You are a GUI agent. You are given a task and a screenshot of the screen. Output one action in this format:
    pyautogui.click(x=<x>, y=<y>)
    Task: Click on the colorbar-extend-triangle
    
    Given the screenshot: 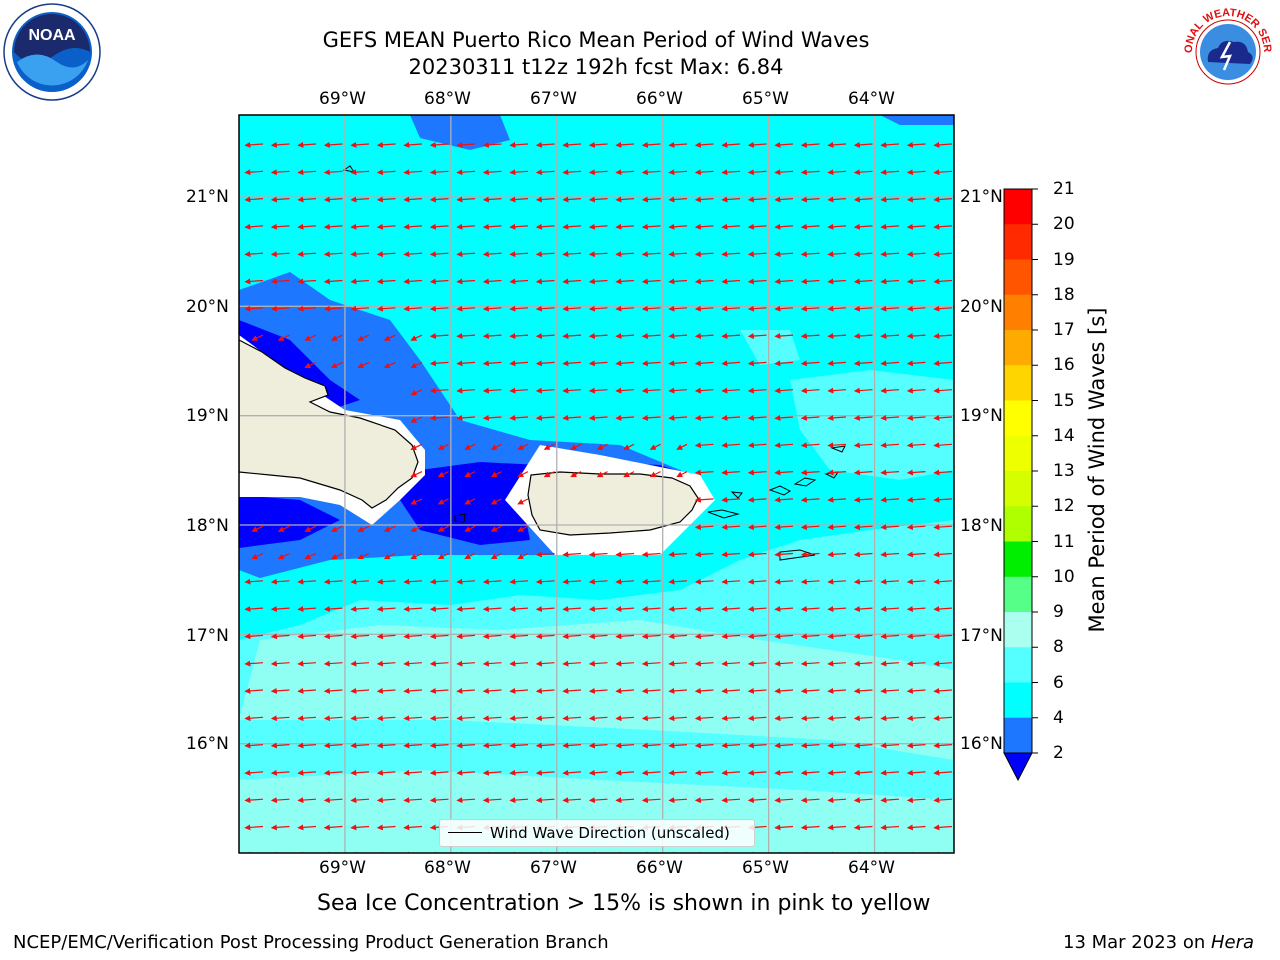 What is the action you would take?
    pyautogui.click(x=1018, y=767)
    